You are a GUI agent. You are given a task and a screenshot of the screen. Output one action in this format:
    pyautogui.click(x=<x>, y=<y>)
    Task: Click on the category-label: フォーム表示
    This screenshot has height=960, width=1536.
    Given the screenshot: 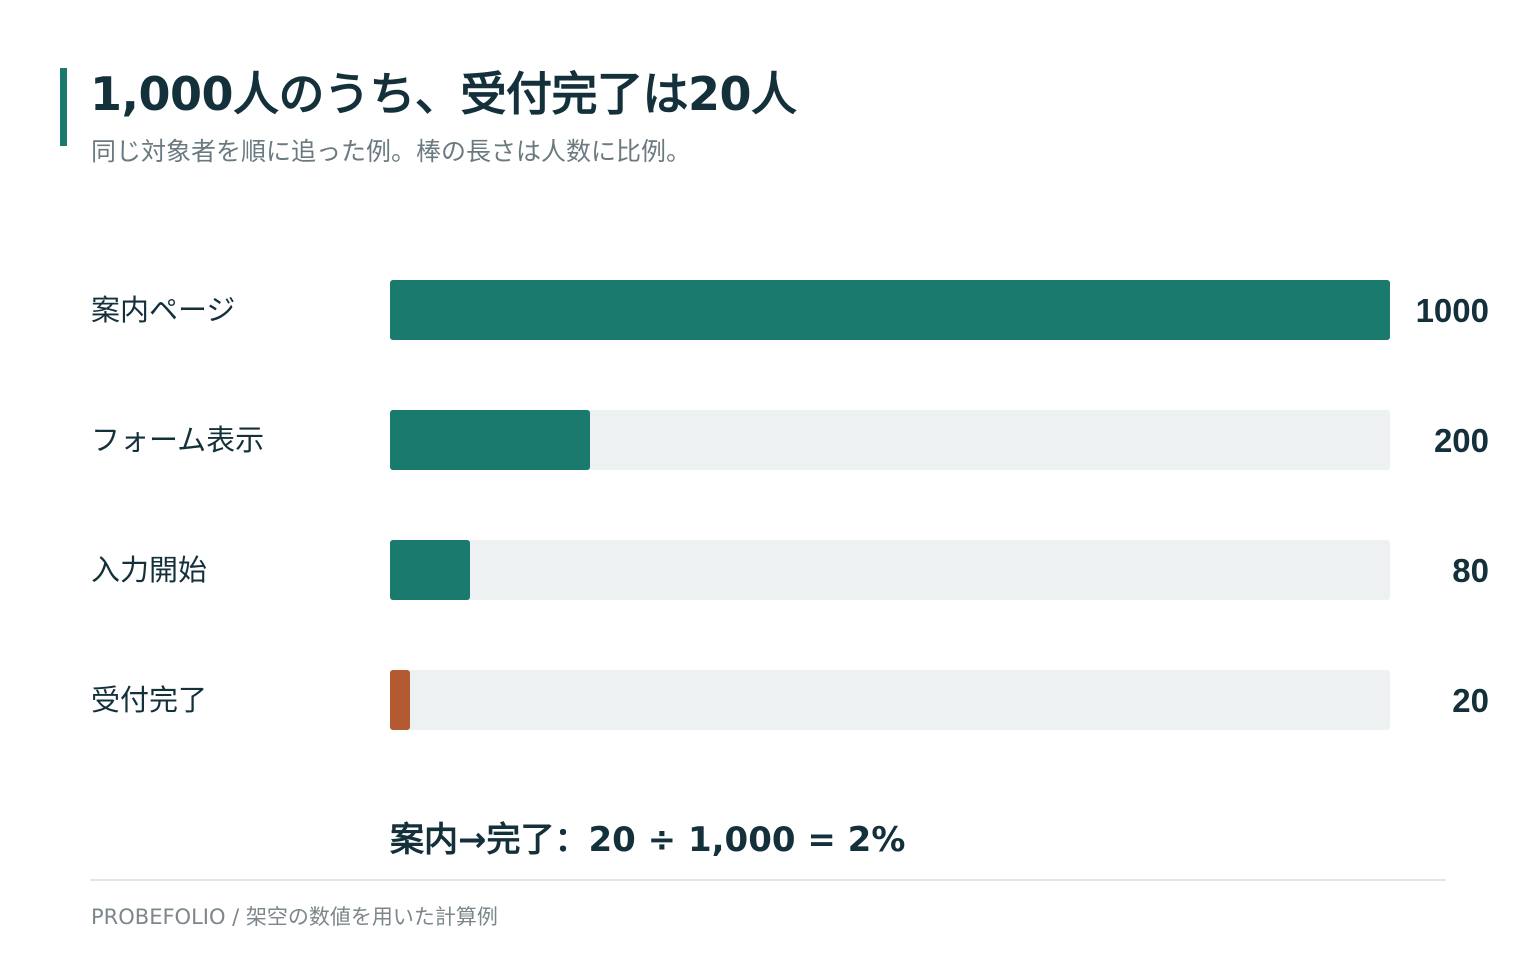 What is the action you would take?
    pyautogui.click(x=177, y=440)
    